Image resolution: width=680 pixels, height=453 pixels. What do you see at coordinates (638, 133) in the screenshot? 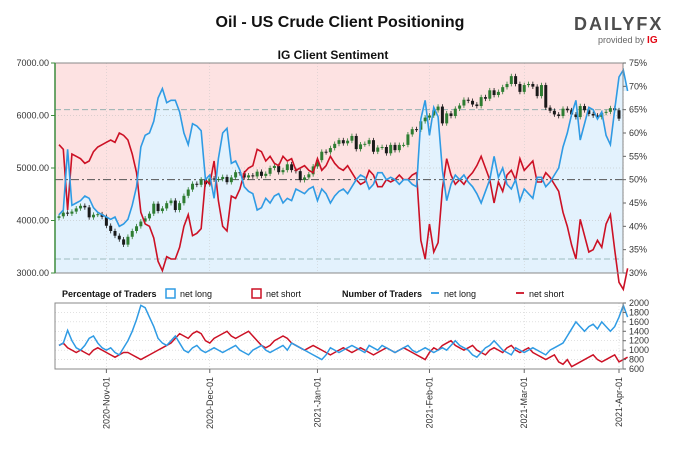
I see `right-tick-label: 60%` at bounding box center [638, 133].